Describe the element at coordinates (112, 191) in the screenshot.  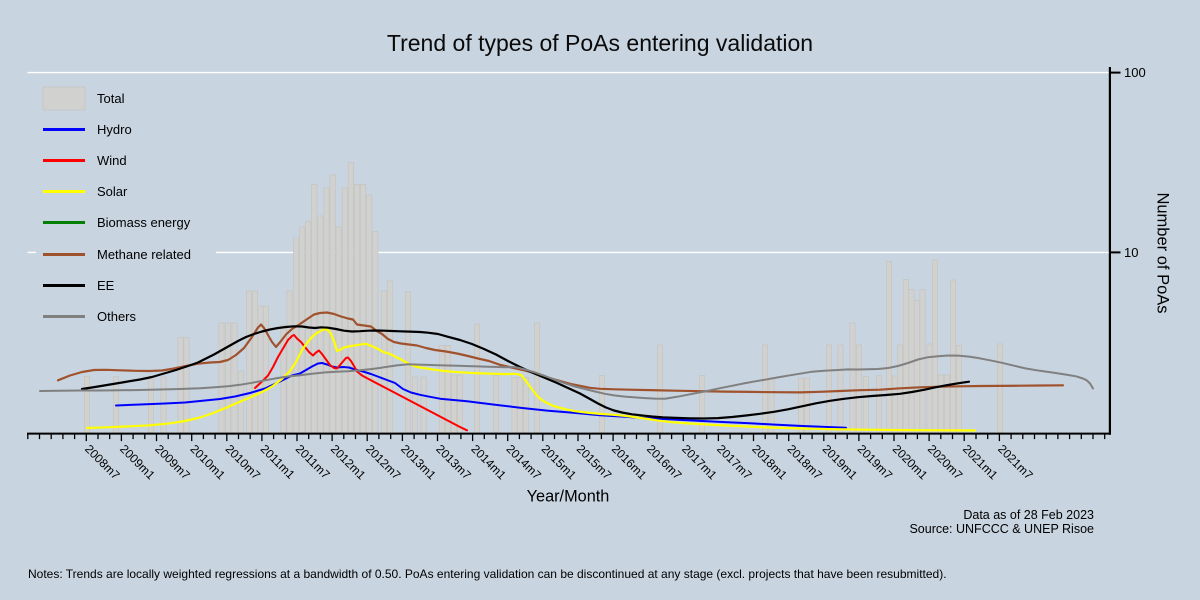
I see `svg-text: Solar` at that location.